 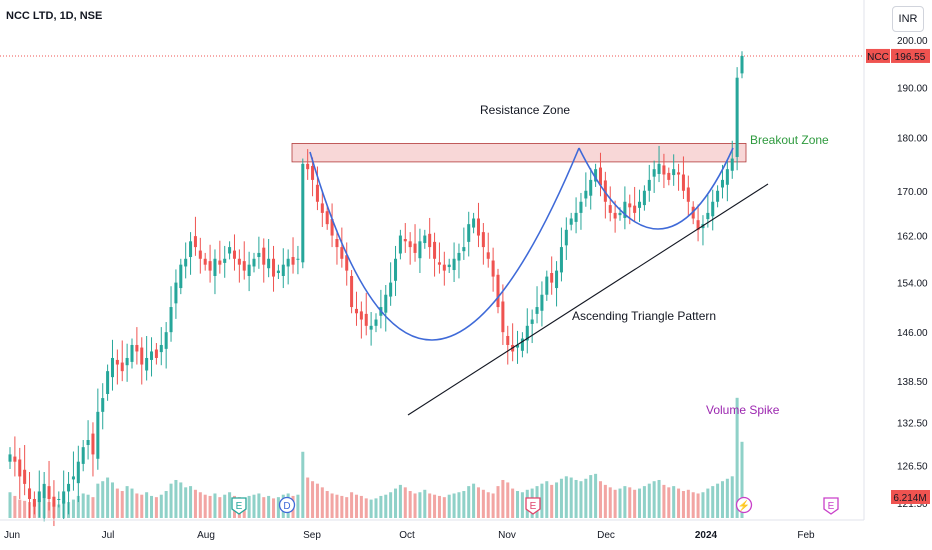 I want to click on price-tag-symbol: NCC, so click(x=878, y=57).